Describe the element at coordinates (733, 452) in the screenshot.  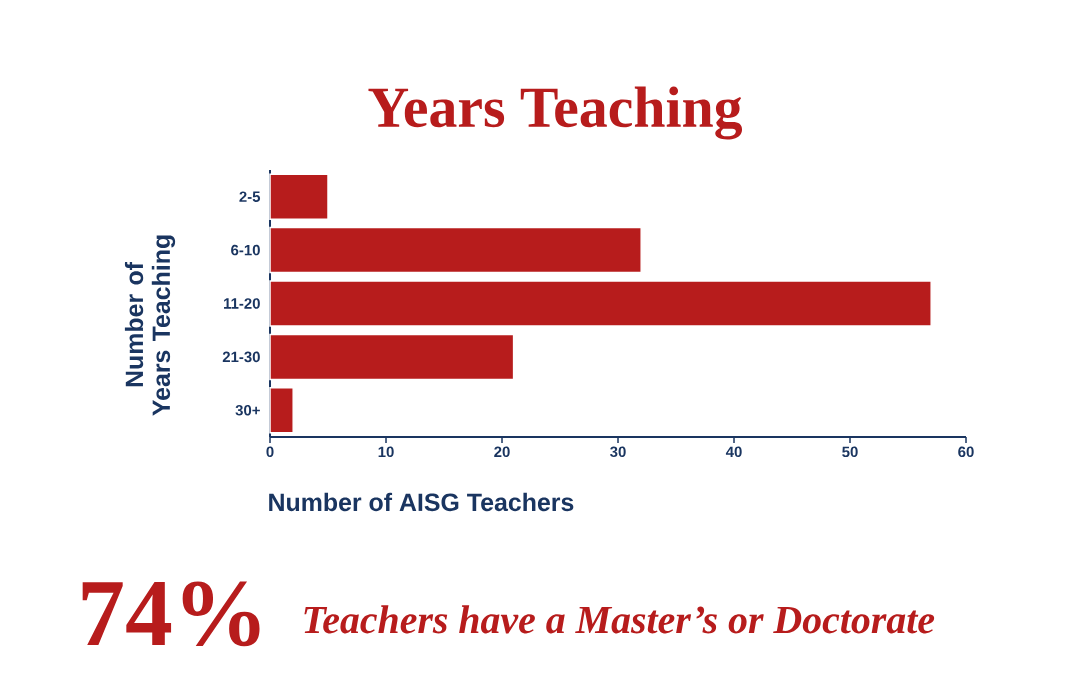
I see `x-tick-label: 40` at that location.